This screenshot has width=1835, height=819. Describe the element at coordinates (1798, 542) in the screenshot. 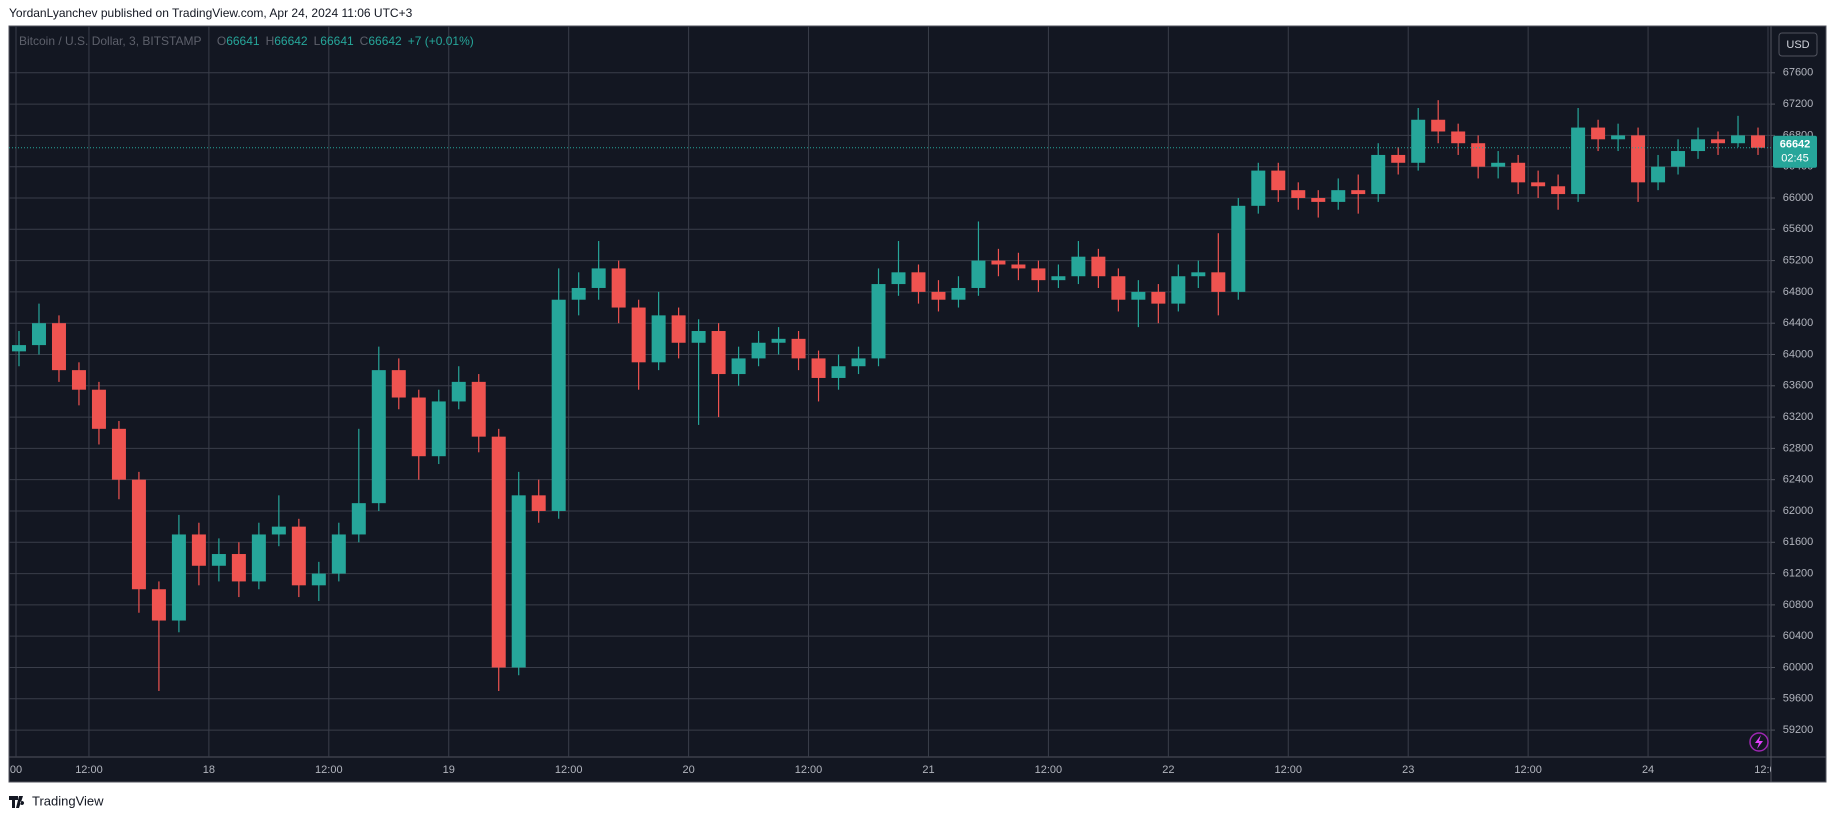

I see `y-tick-label: 61600` at that location.